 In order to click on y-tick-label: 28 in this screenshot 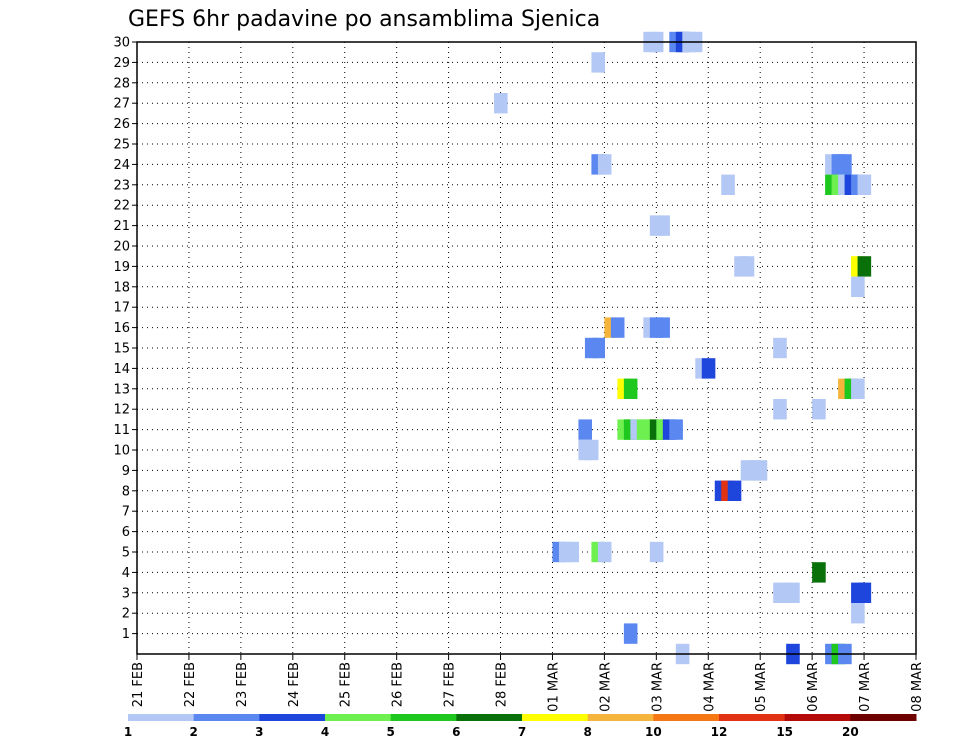, I will do `click(121, 83)`.